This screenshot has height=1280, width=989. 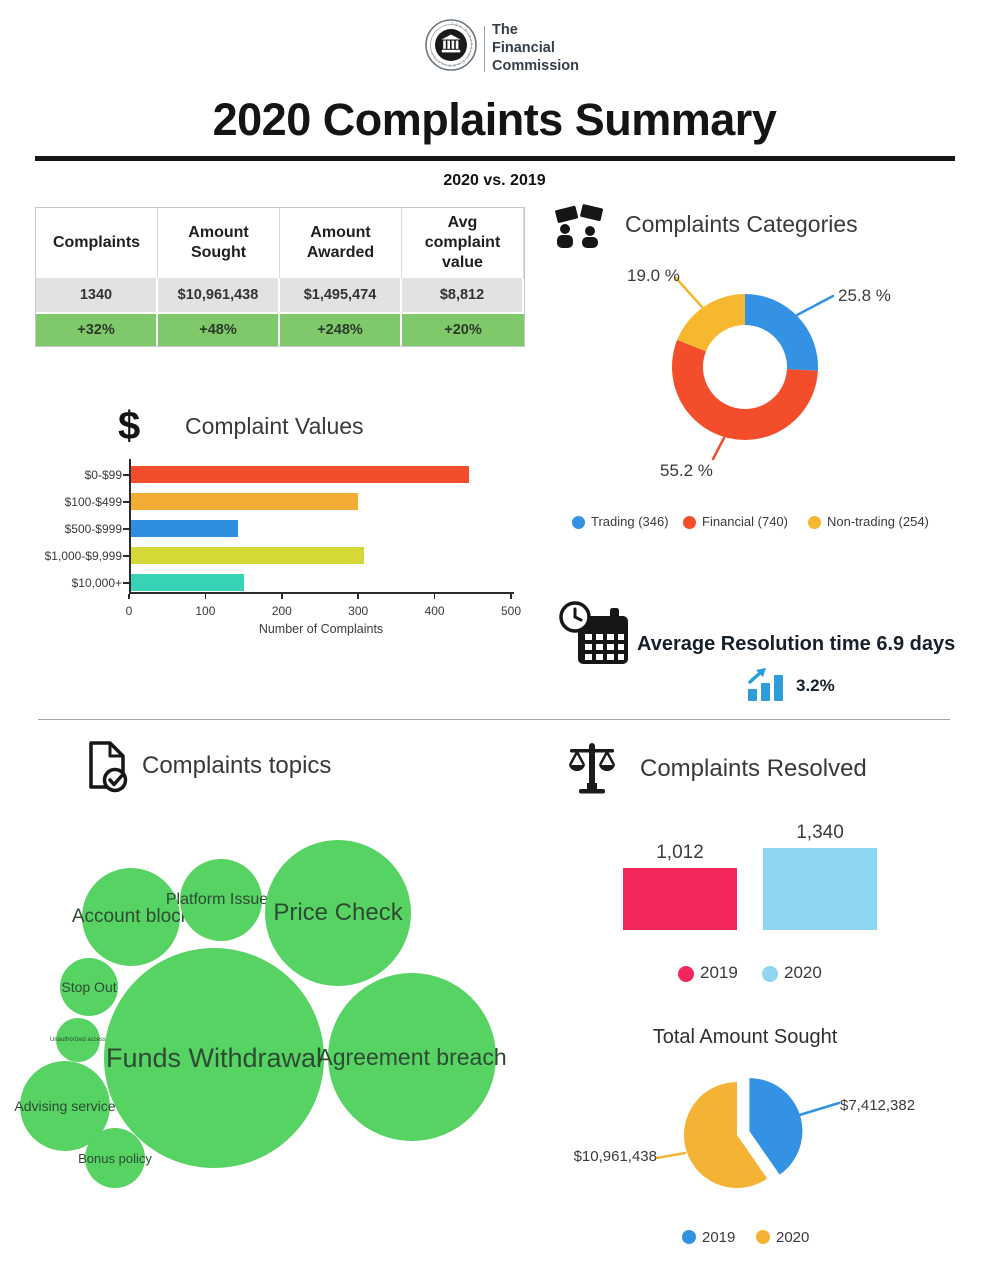 What do you see at coordinates (689, 1237) in the screenshot?
I see `pie-legend-dot-2019` at bounding box center [689, 1237].